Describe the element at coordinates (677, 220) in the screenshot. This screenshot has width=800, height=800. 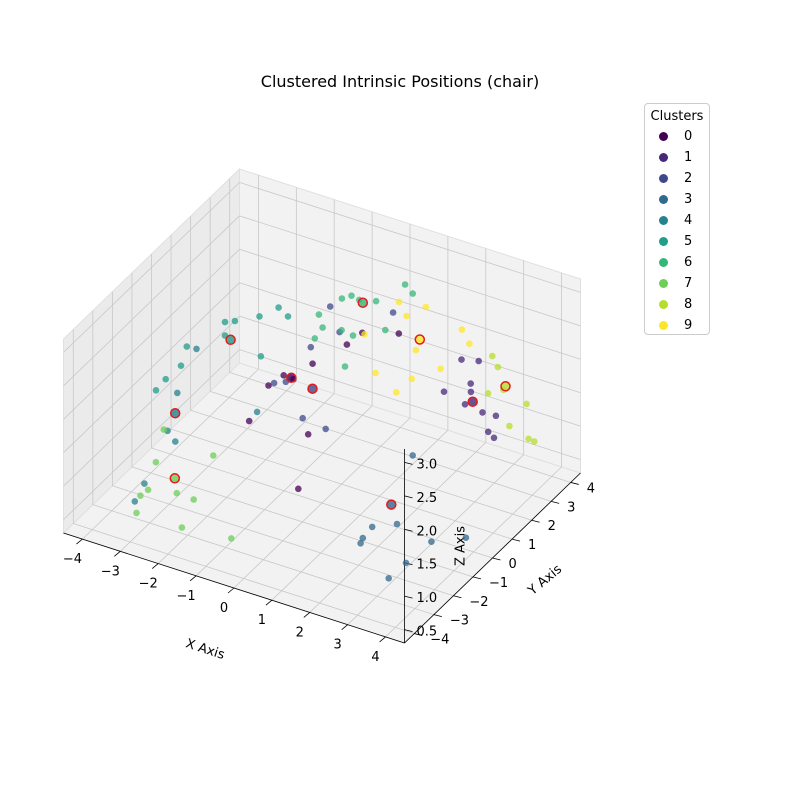
I see `legend-item-4: 4` at that location.